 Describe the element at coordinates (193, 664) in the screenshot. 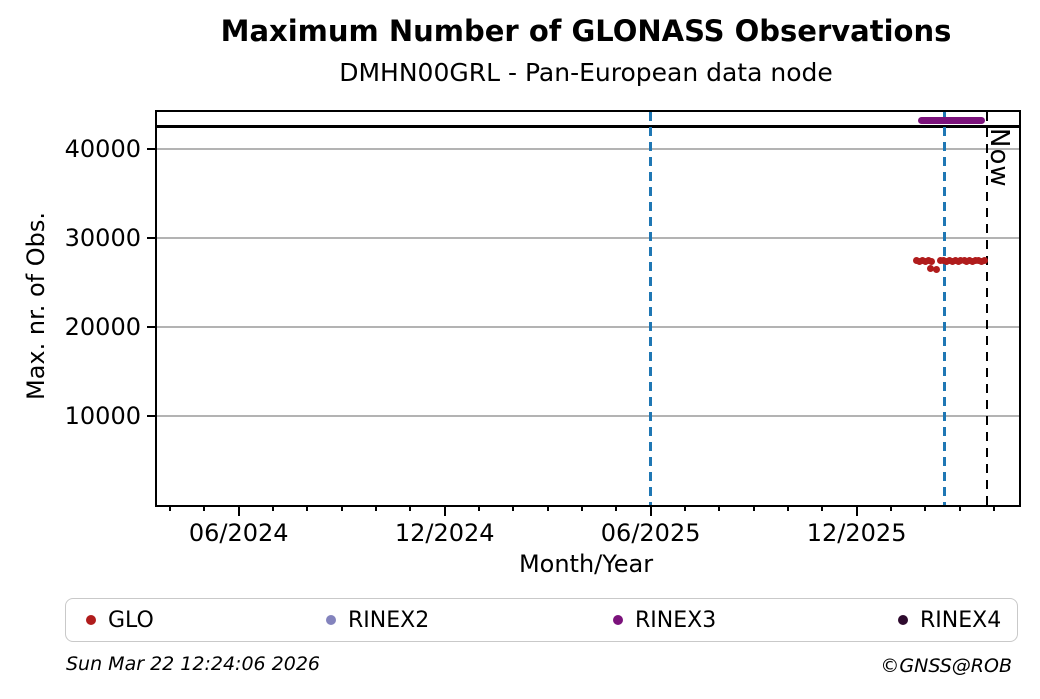

I see `timestamp: Sun Mar 22 12:24:06 2026` at that location.